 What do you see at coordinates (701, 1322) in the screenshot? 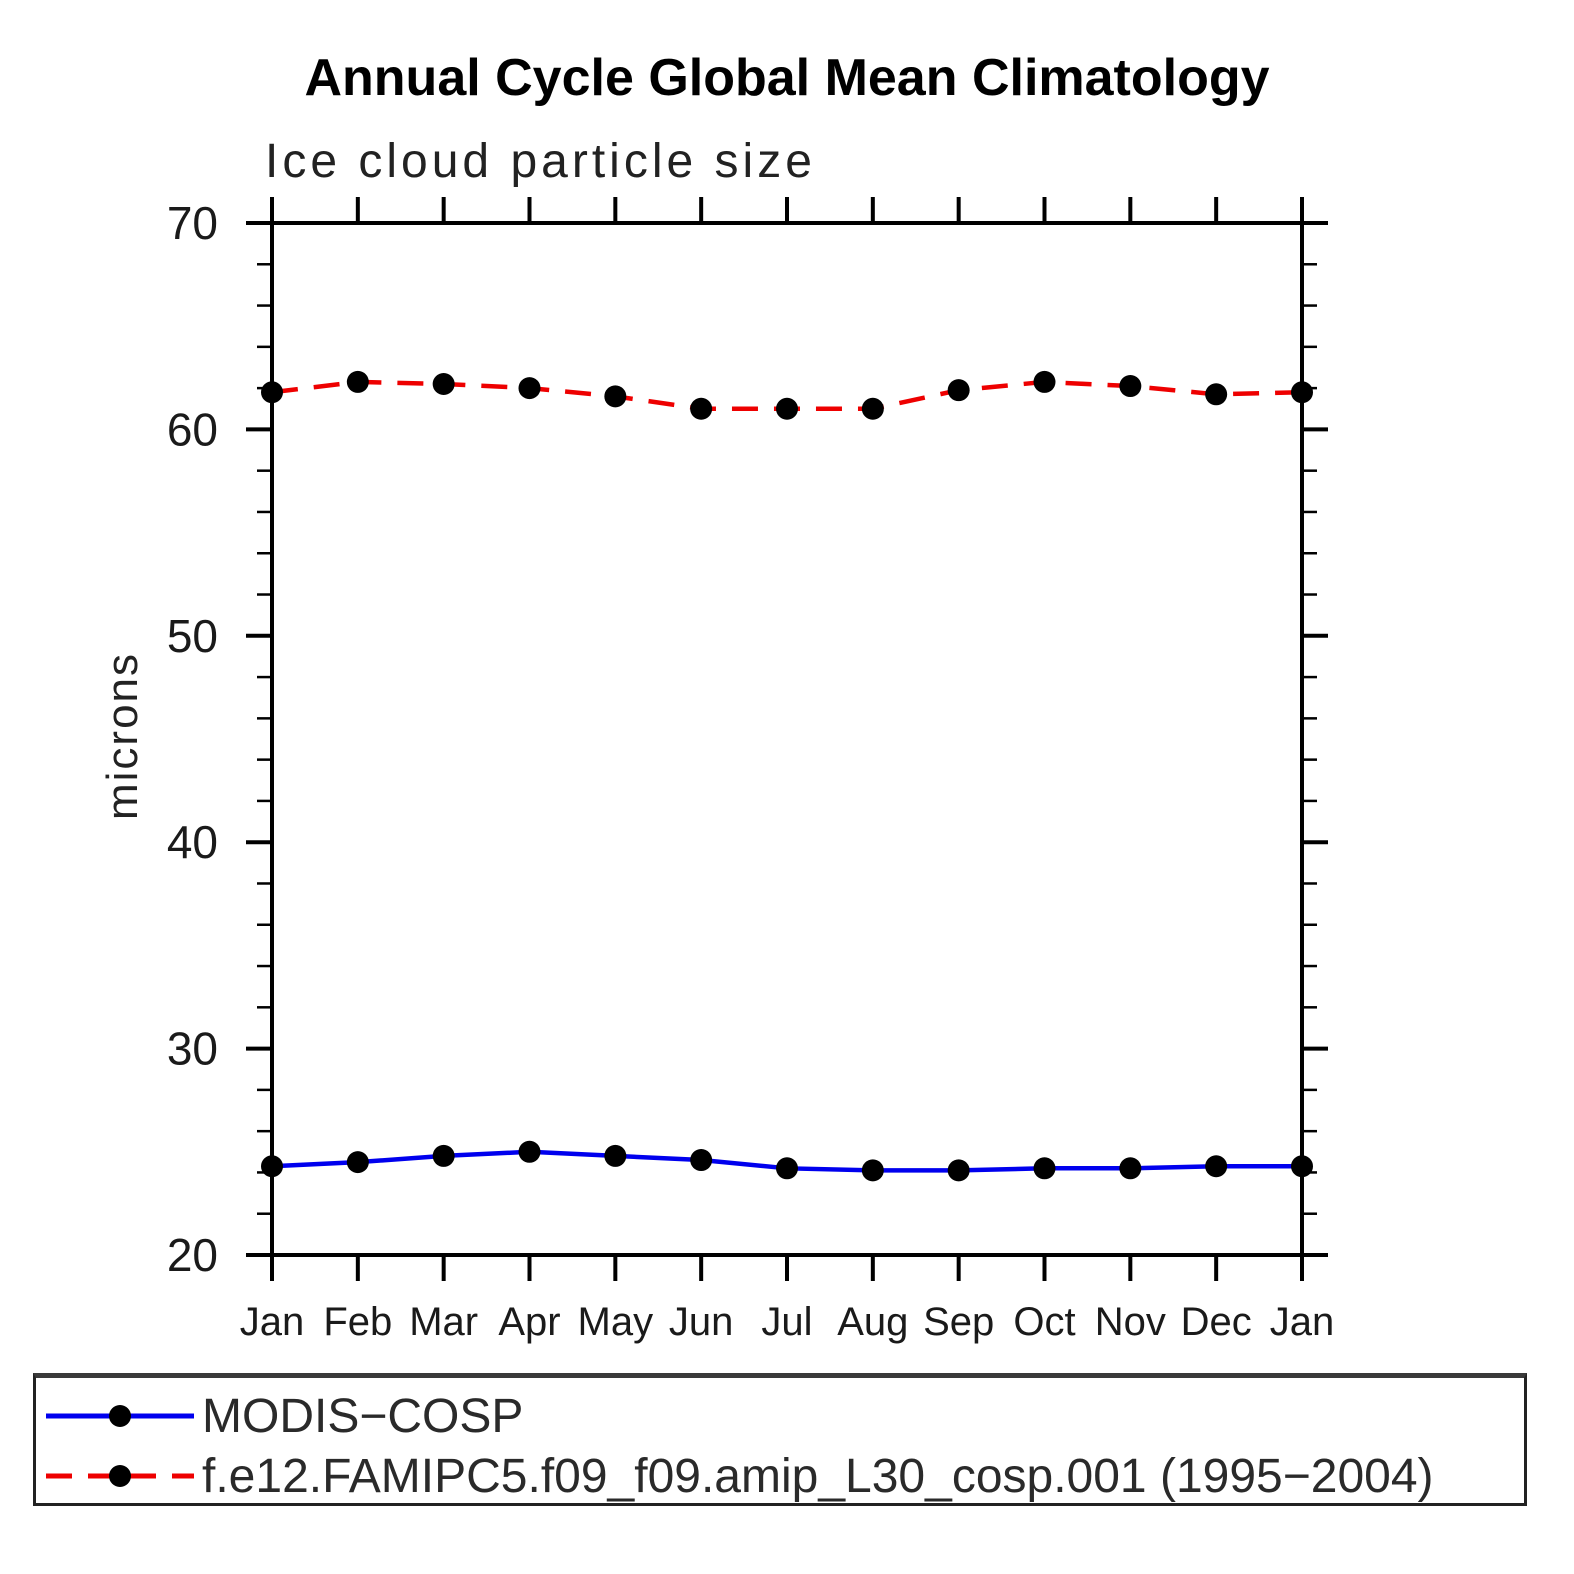
I see `x-tick-label: Jun` at bounding box center [701, 1322].